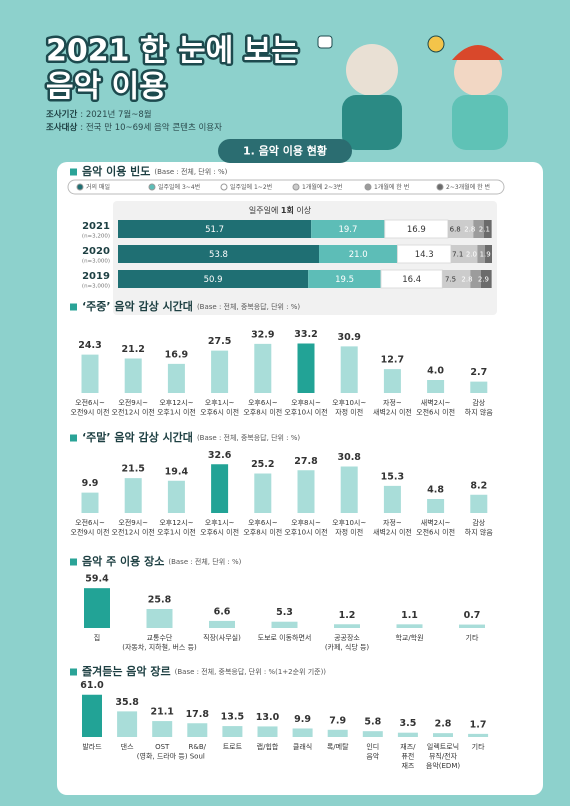  Describe the element at coordinates (92, 746) in the screenshot. I see `category-label: 발라드` at that location.